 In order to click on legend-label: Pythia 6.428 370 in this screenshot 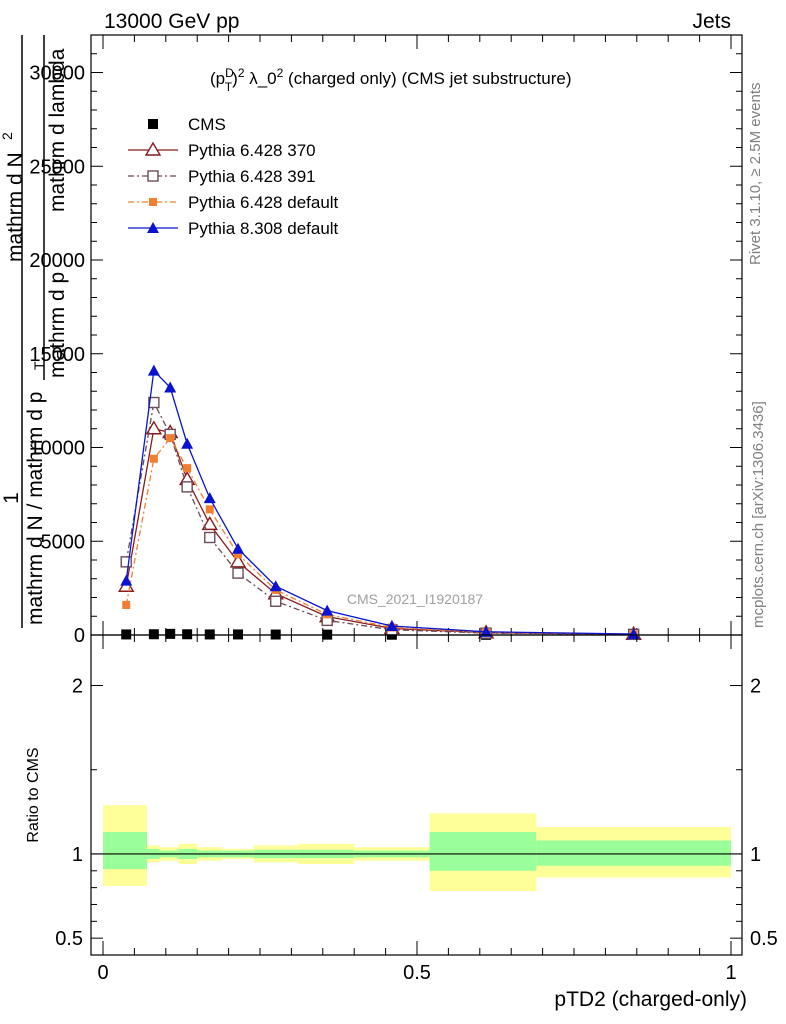, I will do `click(252, 150)`.